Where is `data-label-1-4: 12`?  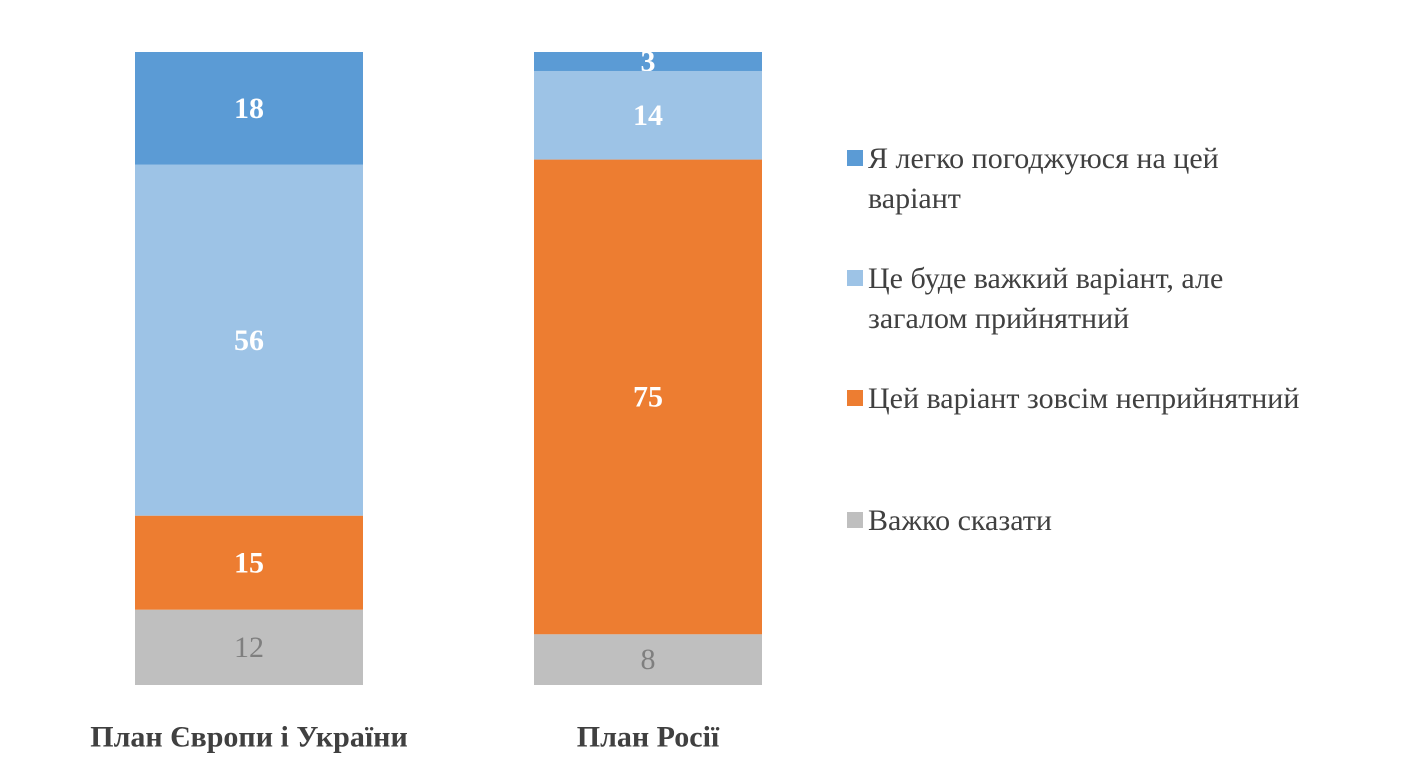 data-label-1-4: 12 is located at coordinates (249, 647).